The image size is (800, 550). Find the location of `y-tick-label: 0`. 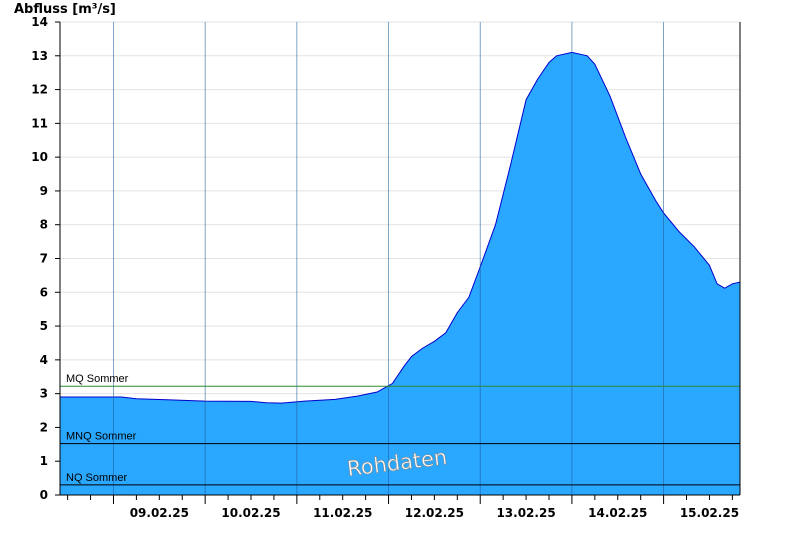

y-tick-label: 0 is located at coordinates (44, 495).